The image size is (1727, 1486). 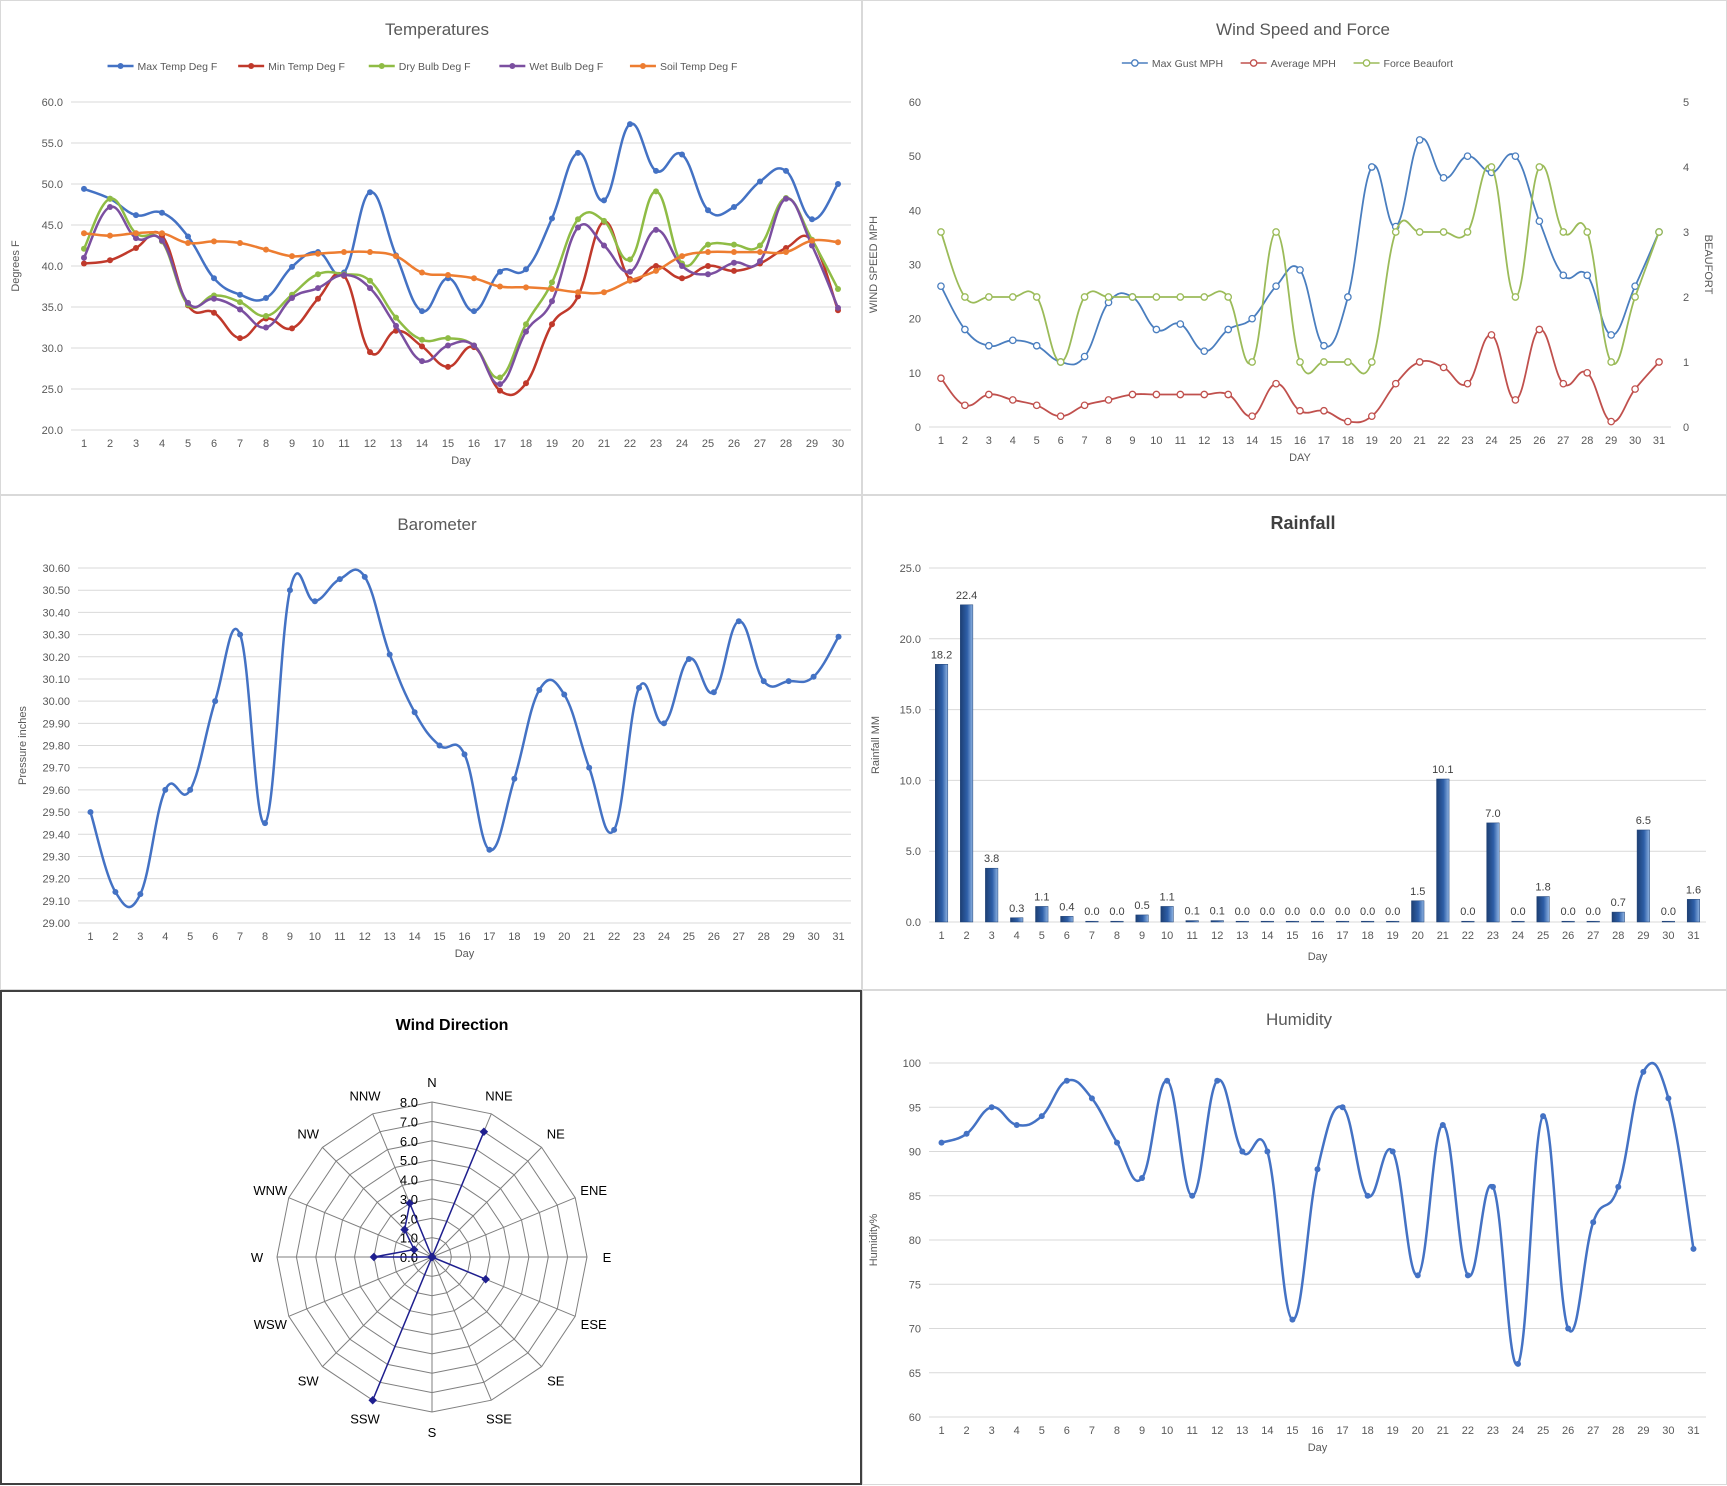 I want to click on x-tick-label: 15, so click(x=1292, y=936).